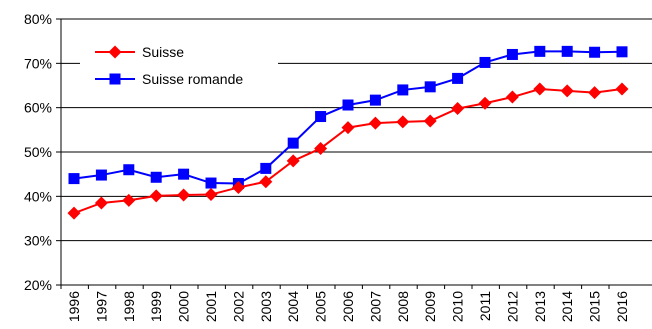 The height and width of the screenshot is (329, 652). Describe the element at coordinates (485, 306) in the screenshot. I see `x-tick-label: 2011` at that location.